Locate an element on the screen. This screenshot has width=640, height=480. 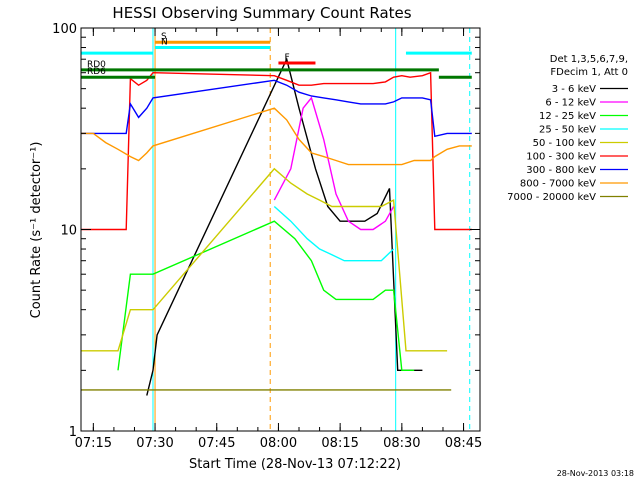
legend-header-1: FDecim 1, Att 0 is located at coordinates (589, 72).